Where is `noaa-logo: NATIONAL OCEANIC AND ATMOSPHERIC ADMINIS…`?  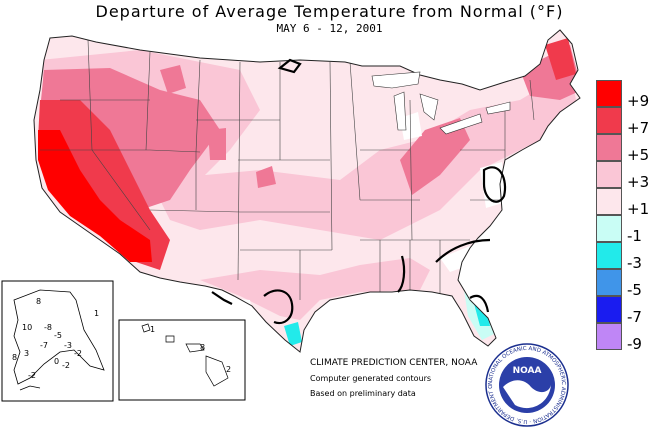
noaa-logo: NATIONAL OCEANIC AND ATMOSPHERIC ADMINIS… is located at coordinates (527, 385).